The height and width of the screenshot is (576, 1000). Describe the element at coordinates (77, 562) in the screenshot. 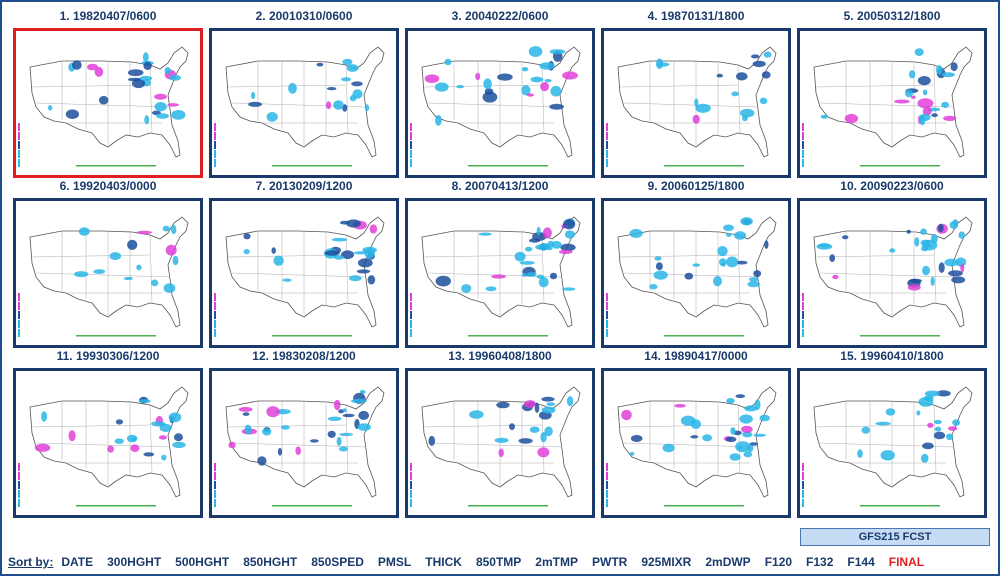

I see `sort-option-date: DATE` at that location.